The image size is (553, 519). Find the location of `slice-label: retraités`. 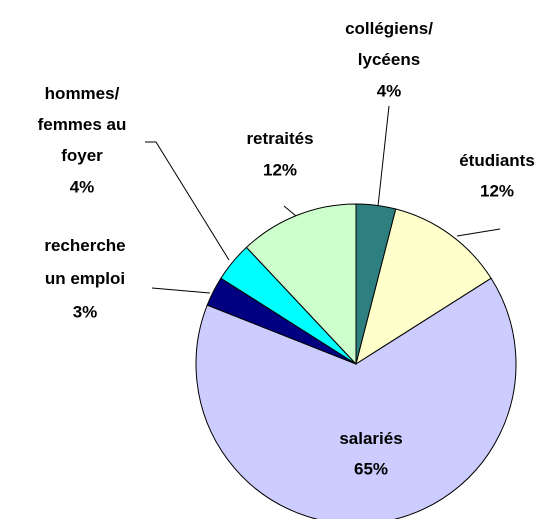

slice-label: retraités is located at coordinates (279, 138).